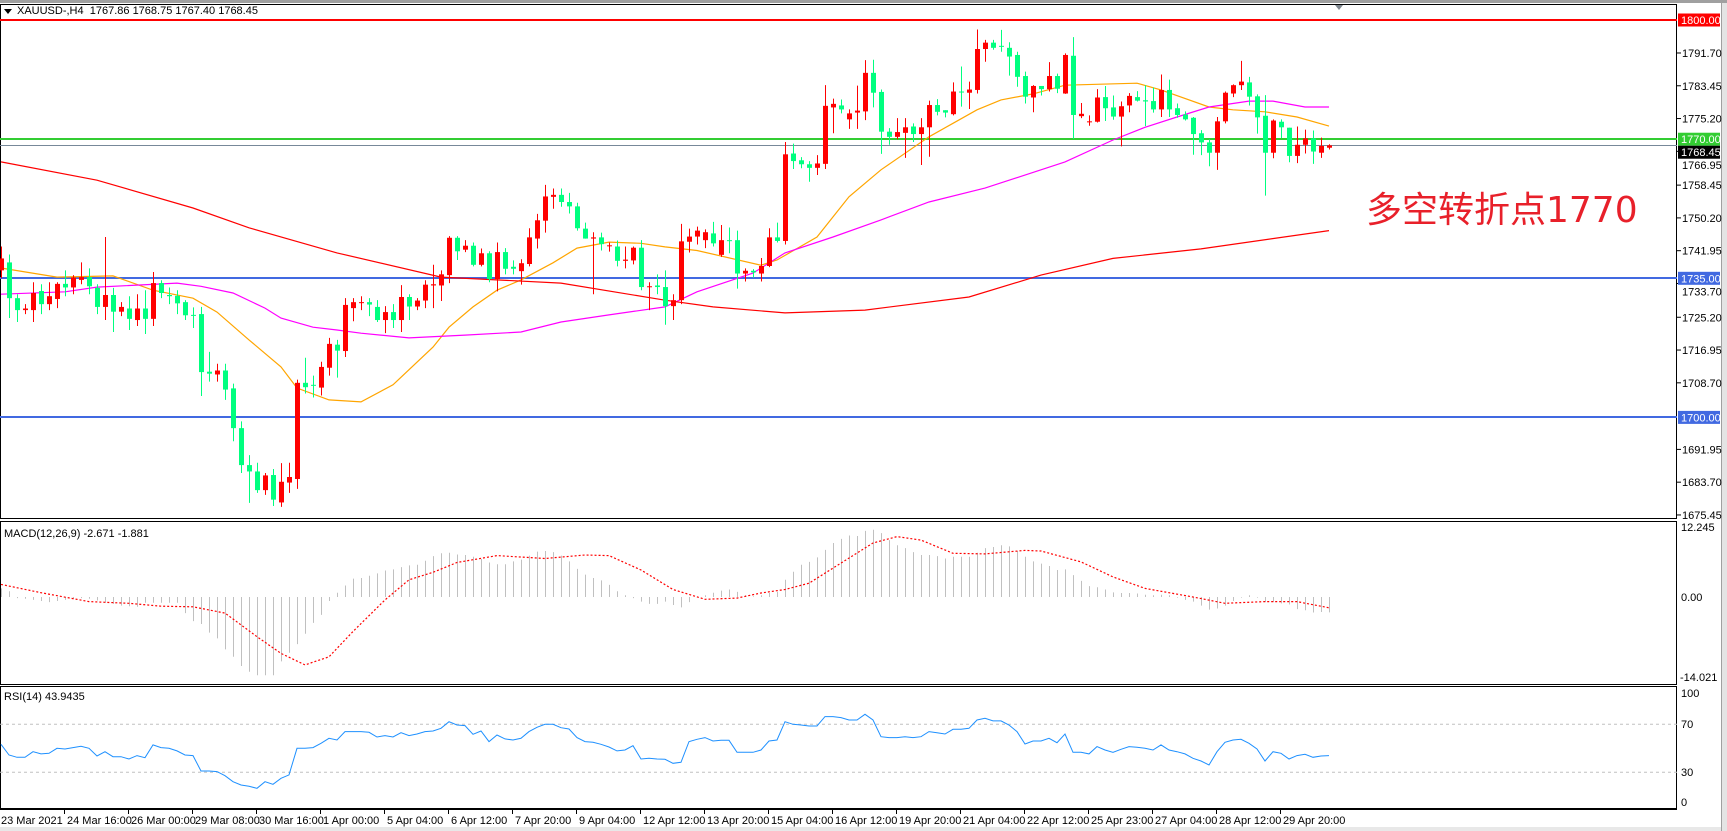  What do you see at coordinates (802, 821) in the screenshot?
I see `time-label: 15 Apr 04:00` at bounding box center [802, 821].